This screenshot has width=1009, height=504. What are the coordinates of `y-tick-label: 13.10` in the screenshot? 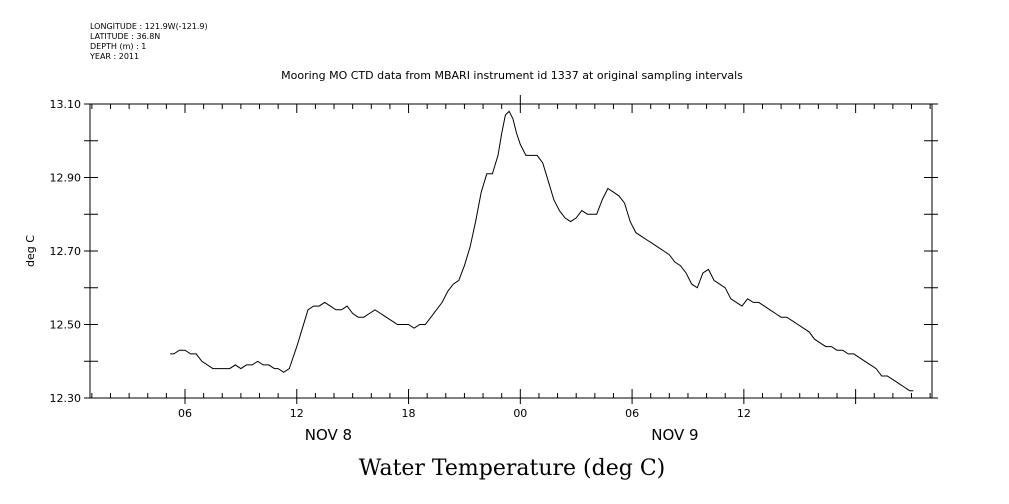 It's located at (66, 104).